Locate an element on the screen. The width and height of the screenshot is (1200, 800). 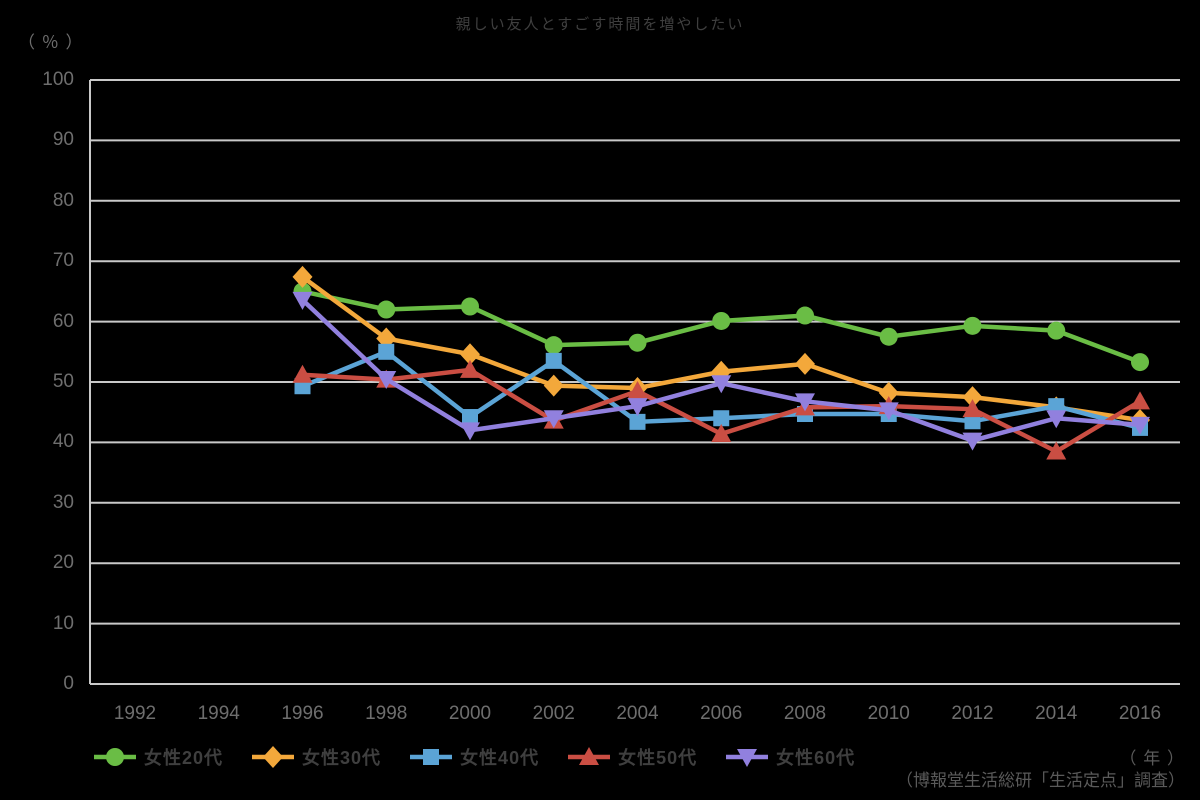
y-tick-label-20: 20 is located at coordinates (63, 563).